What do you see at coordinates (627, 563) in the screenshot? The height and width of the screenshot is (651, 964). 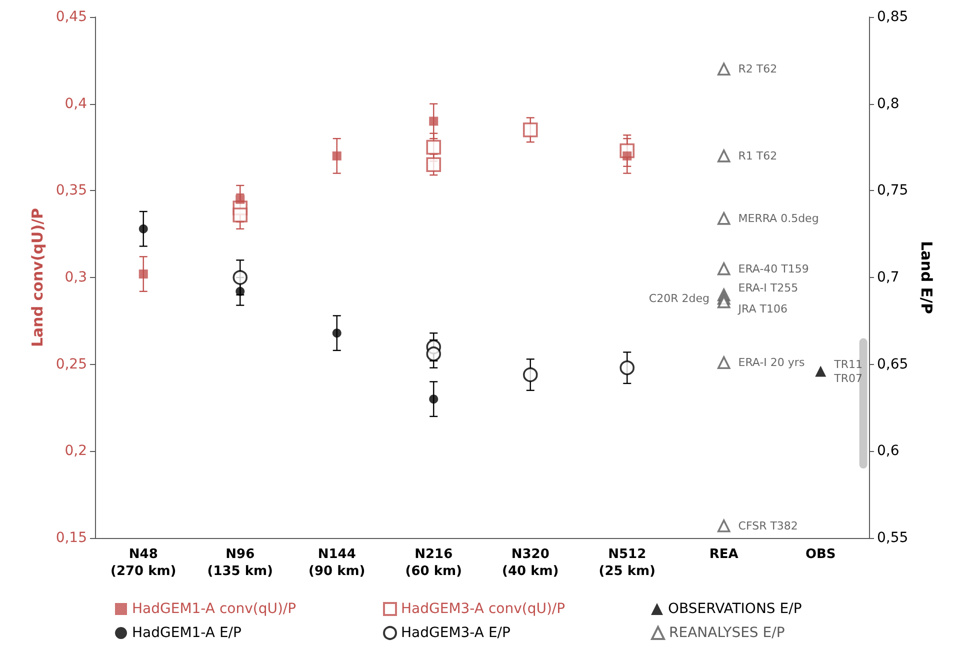 I see `x-tick-label: N512 (25 km)` at bounding box center [627, 563].